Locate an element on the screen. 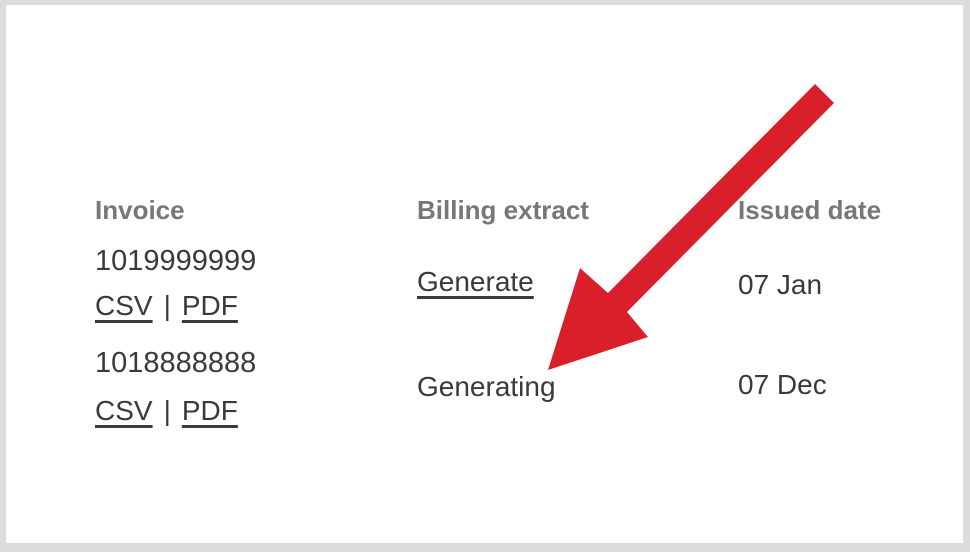 This screenshot has height=552, width=970. issued-date-value: 07 Dec is located at coordinates (782, 384).